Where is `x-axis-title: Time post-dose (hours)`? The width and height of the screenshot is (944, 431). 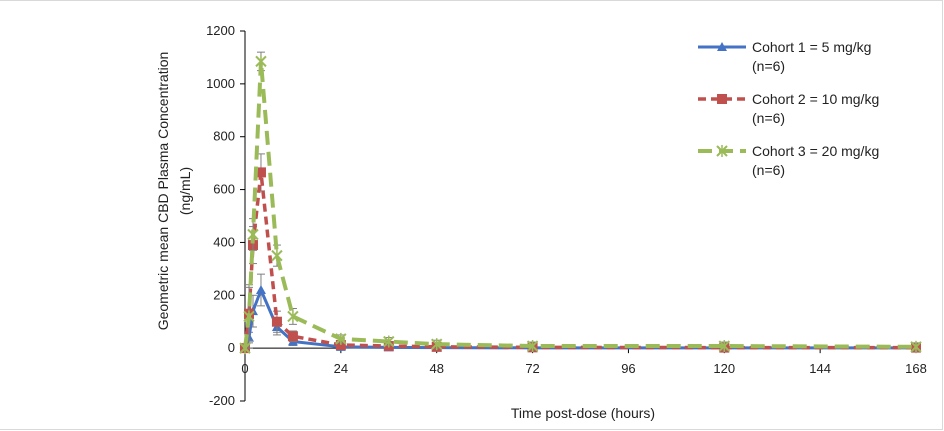 x-axis-title: Time post-dose (hours) is located at coordinates (583, 413).